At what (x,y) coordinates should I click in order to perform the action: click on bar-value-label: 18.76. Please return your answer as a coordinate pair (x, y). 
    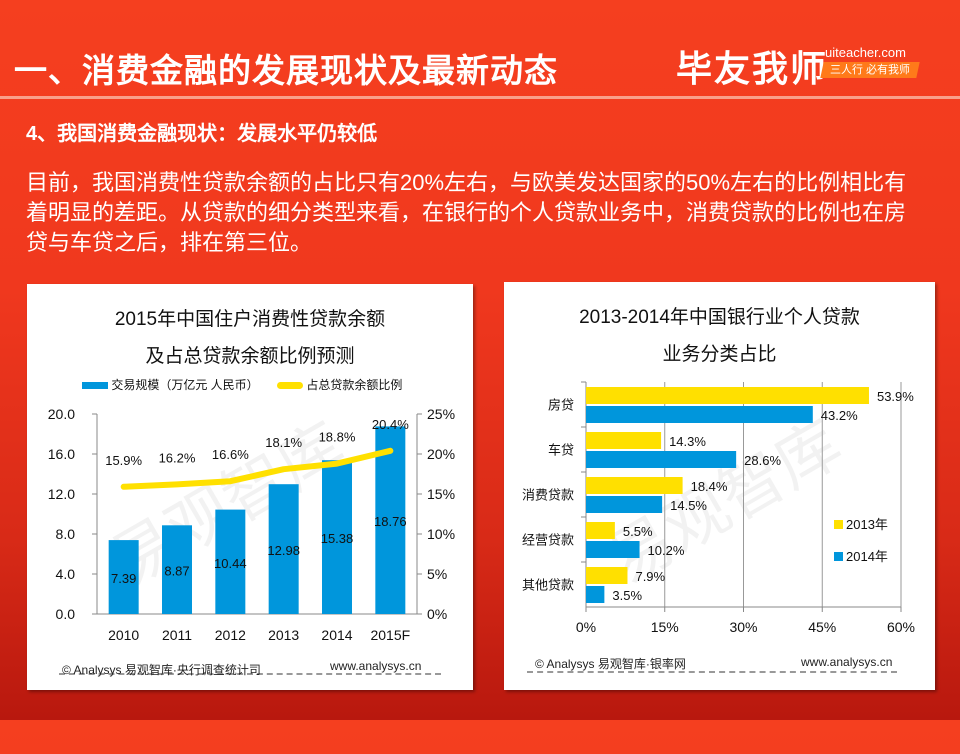
    Looking at the image, I should click on (390, 521).